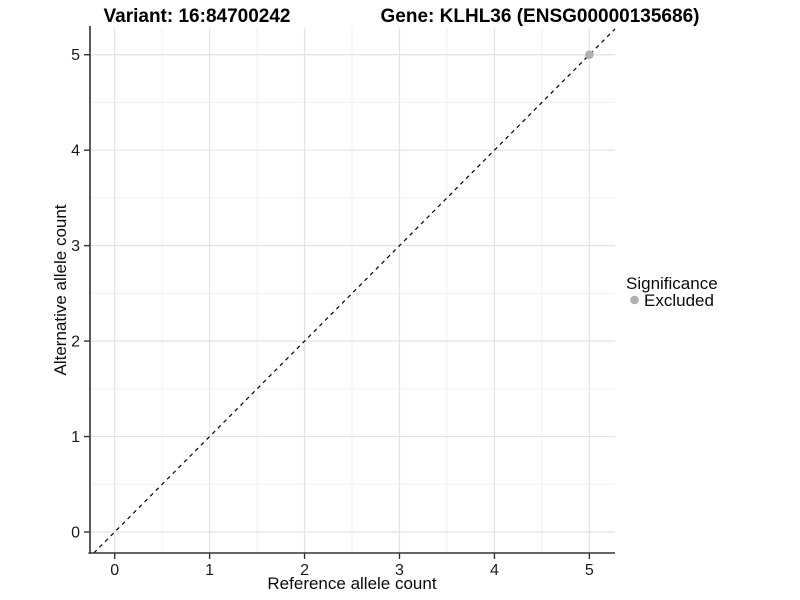 This screenshot has height=600, width=800. Describe the element at coordinates (197, 16) in the screenshot. I see `variant-title: Variant: 16:84700242` at that location.